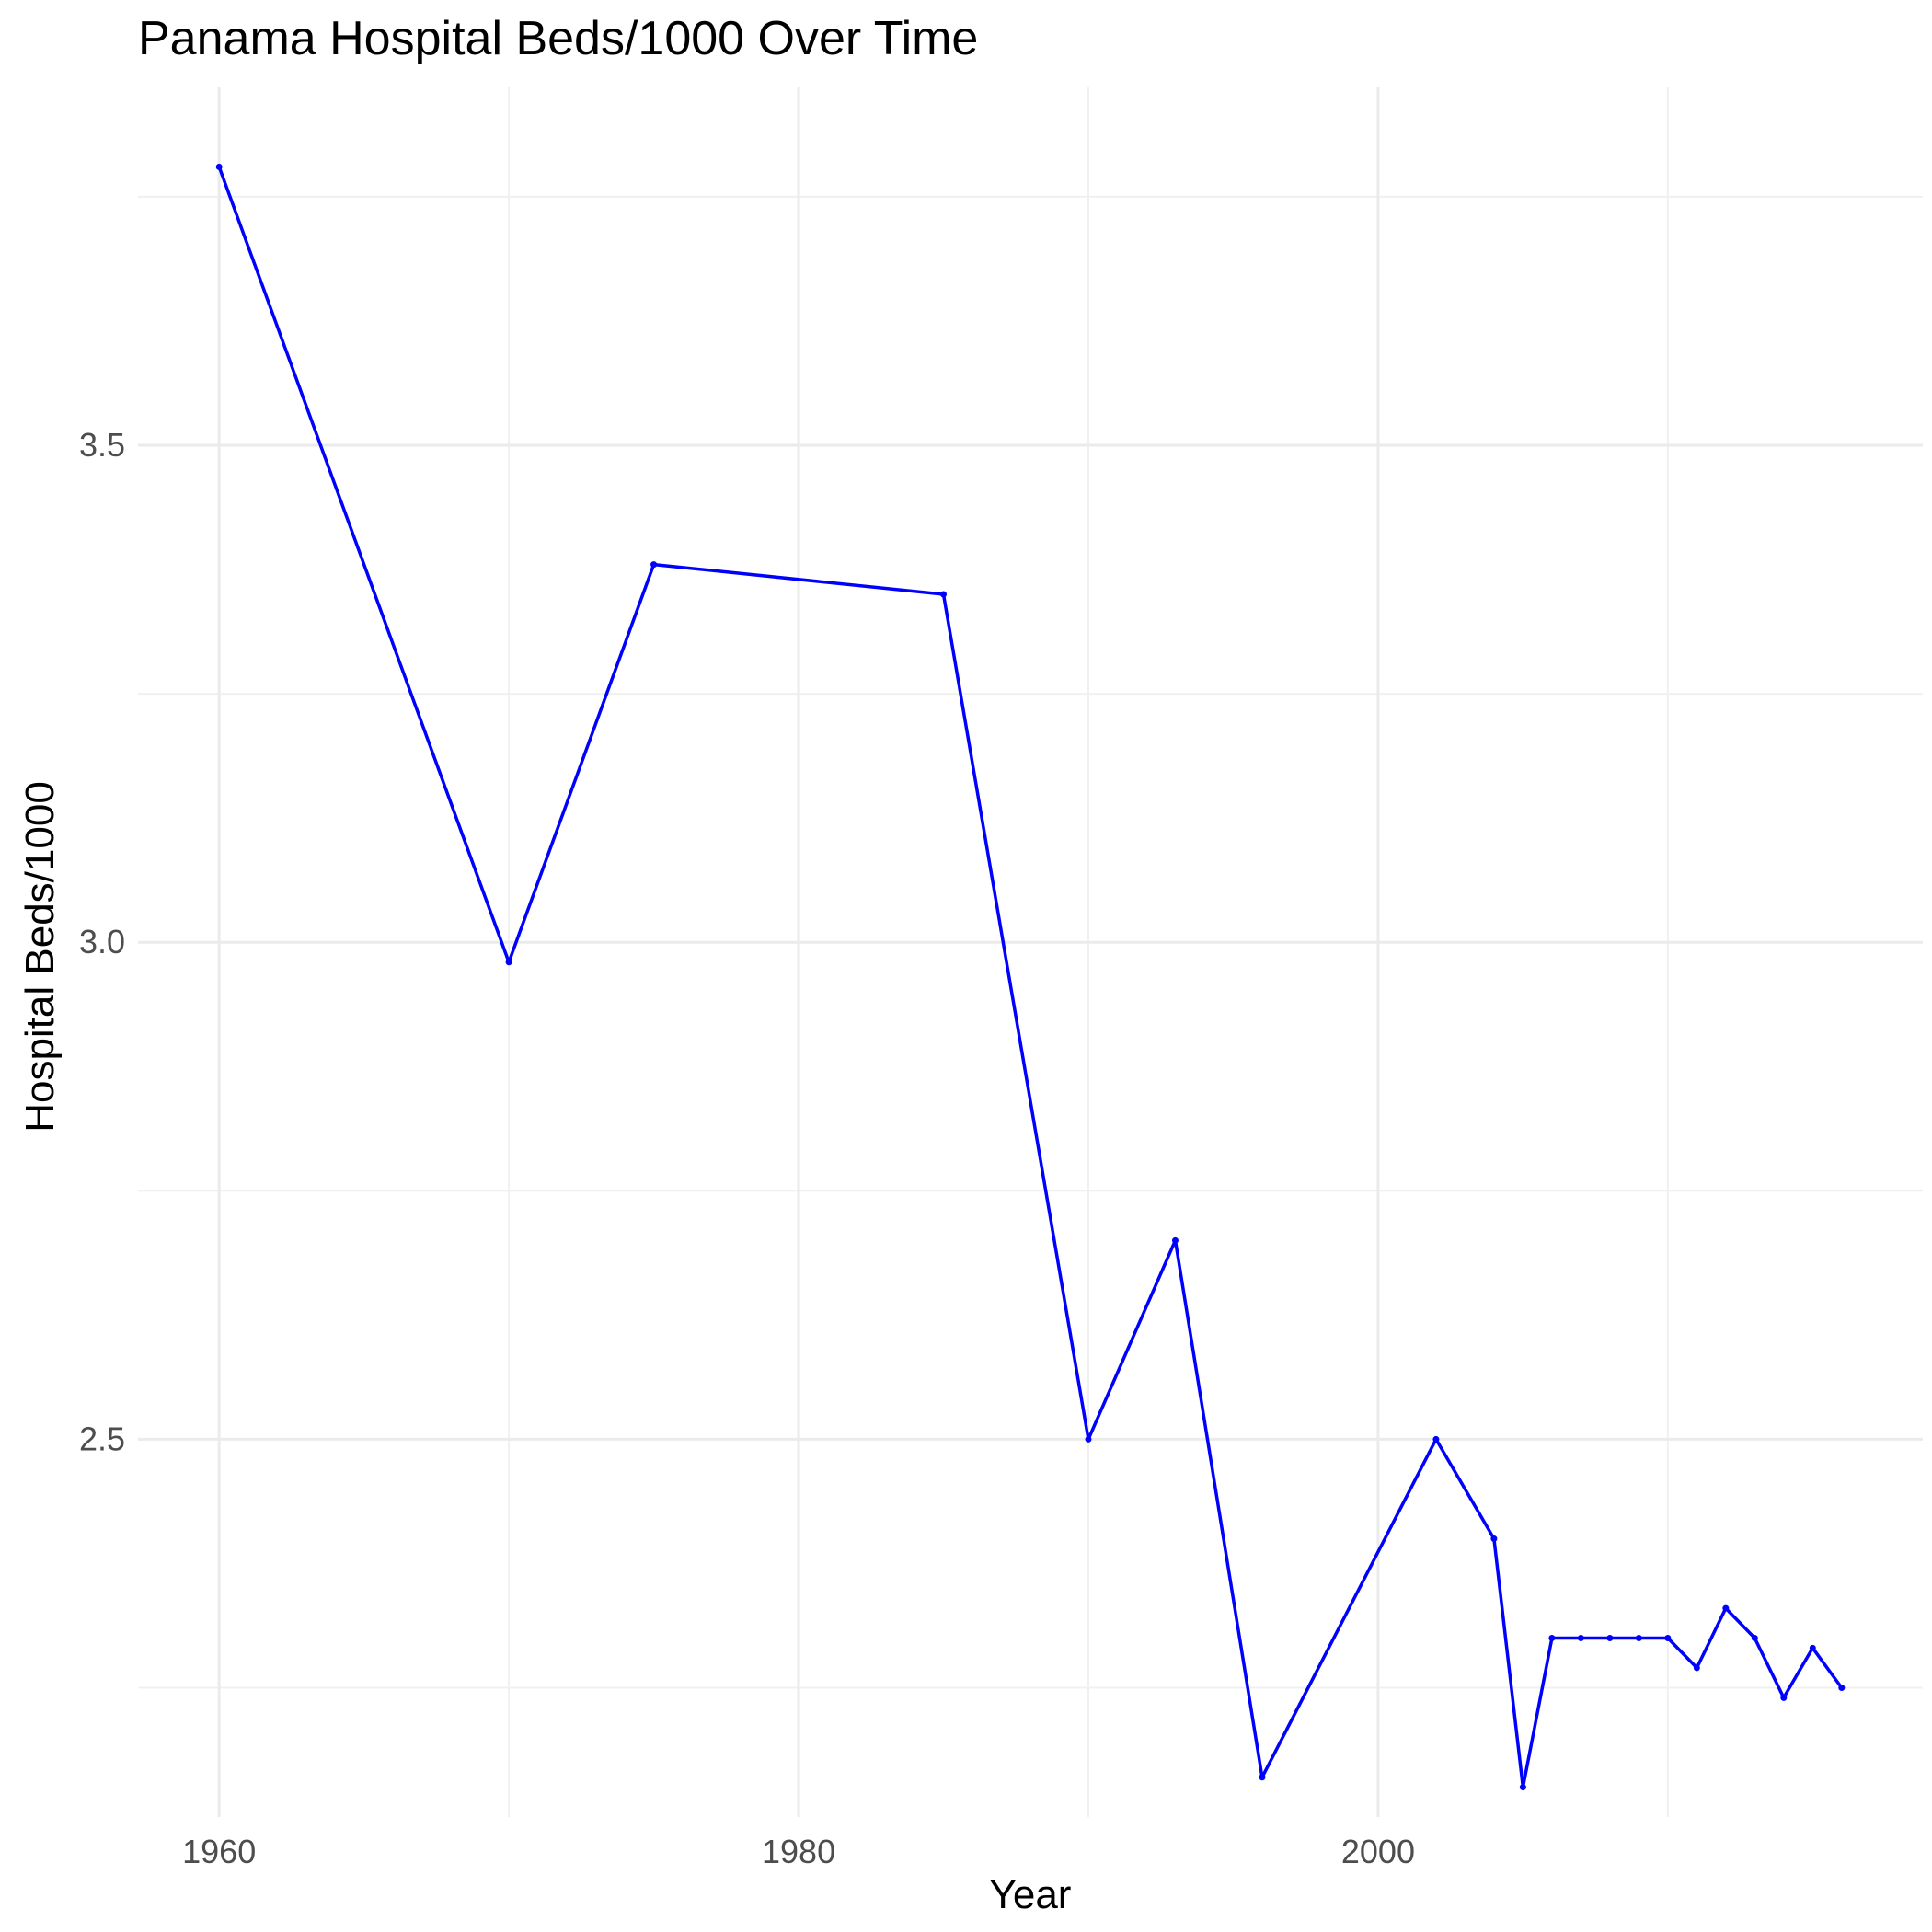  Describe the element at coordinates (40, 957) in the screenshot. I see `y-axis-label: Hospital Beds/1000` at that location.